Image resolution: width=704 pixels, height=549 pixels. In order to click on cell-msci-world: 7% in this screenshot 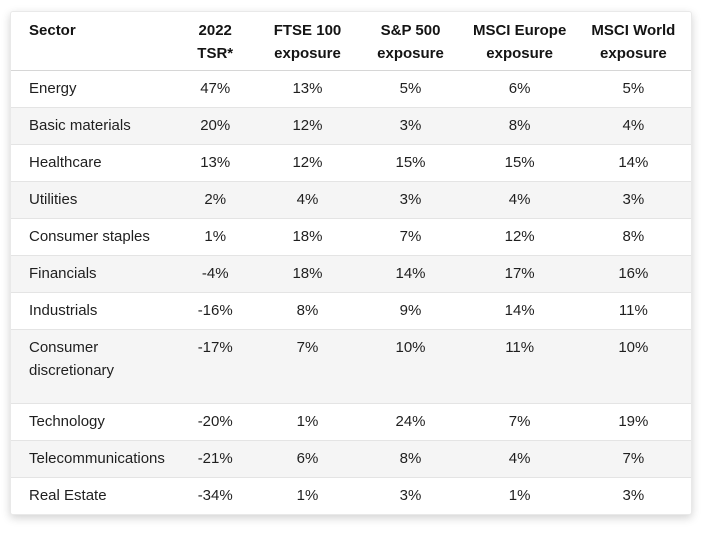, I will do `click(633, 459)`.